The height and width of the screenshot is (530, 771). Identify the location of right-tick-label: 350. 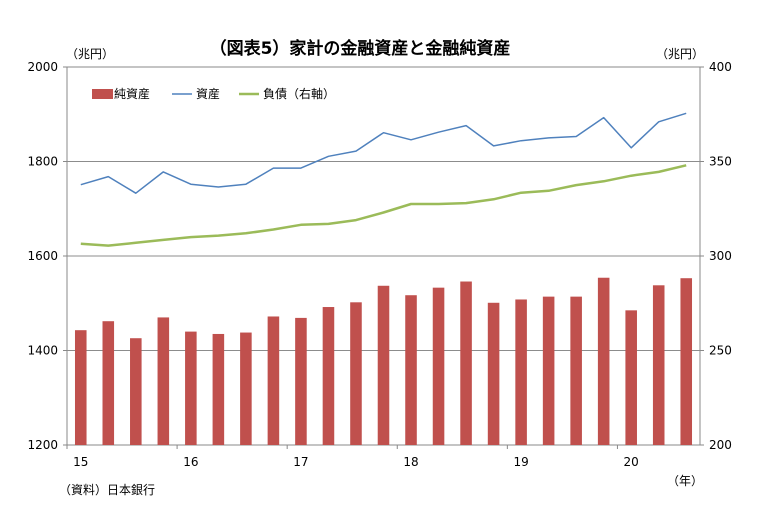
(720, 162).